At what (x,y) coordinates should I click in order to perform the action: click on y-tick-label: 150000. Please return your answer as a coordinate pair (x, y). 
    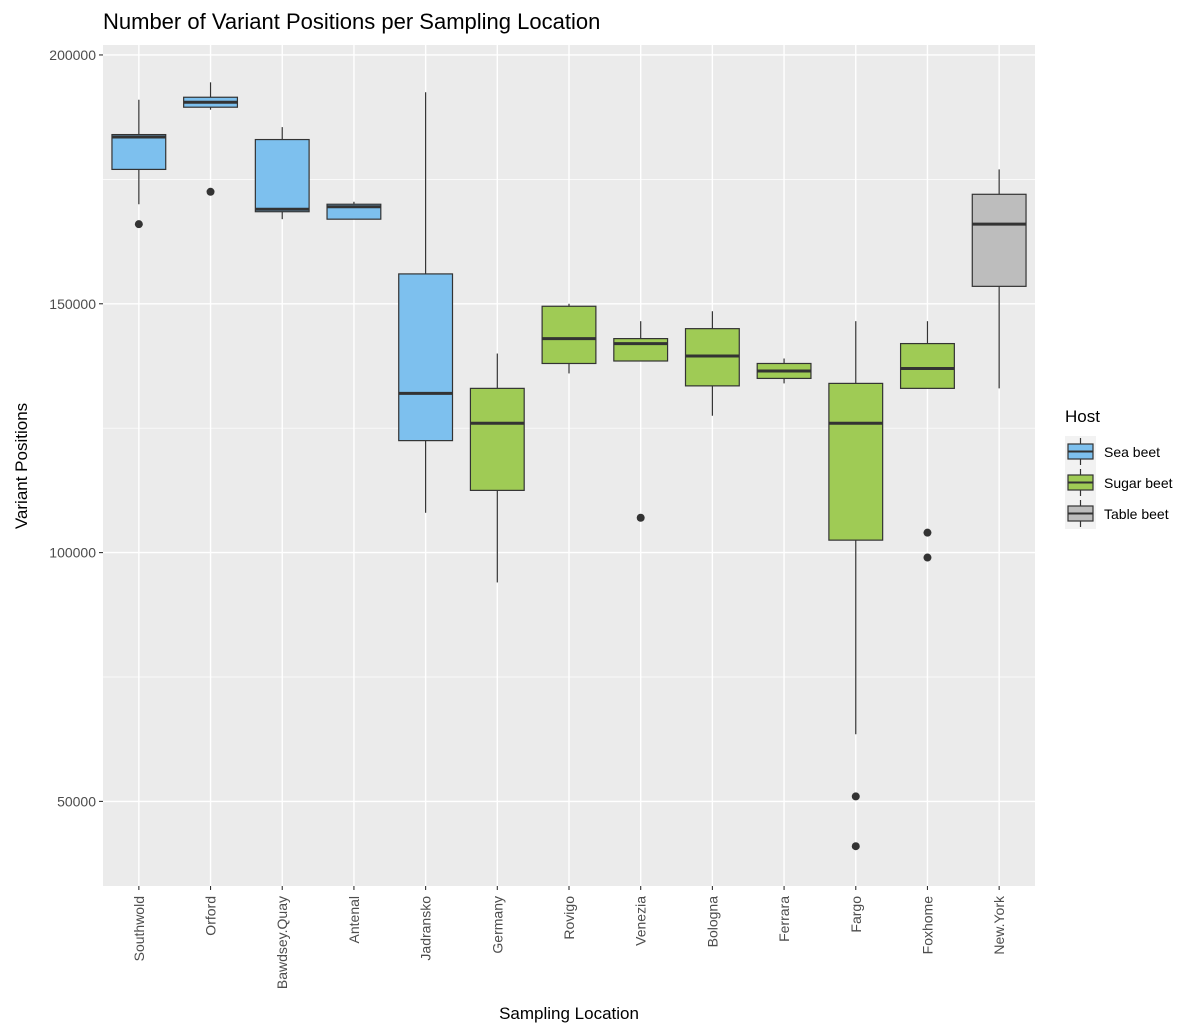
    Looking at the image, I should click on (72, 304).